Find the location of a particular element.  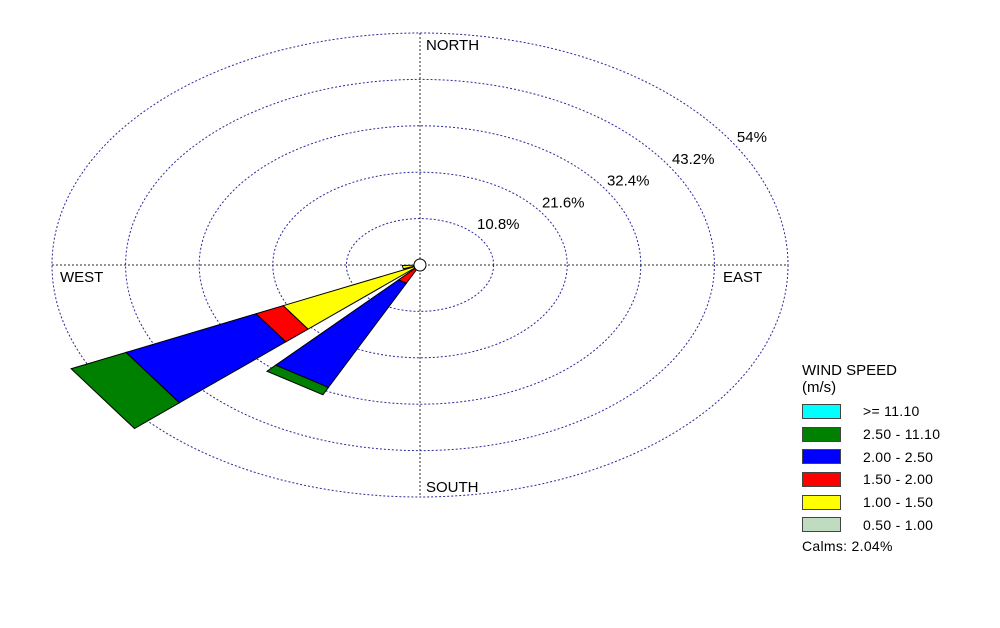

legend-item: 2.00 - 2.50 is located at coordinates (871, 456).